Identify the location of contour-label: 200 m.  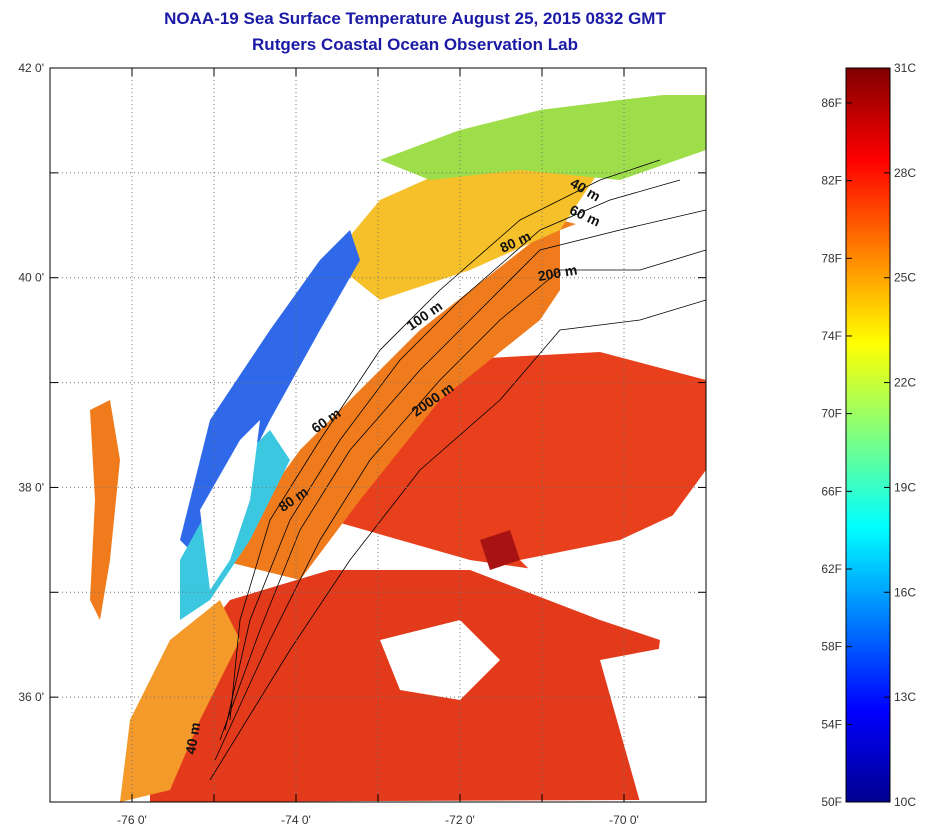
(558, 272).